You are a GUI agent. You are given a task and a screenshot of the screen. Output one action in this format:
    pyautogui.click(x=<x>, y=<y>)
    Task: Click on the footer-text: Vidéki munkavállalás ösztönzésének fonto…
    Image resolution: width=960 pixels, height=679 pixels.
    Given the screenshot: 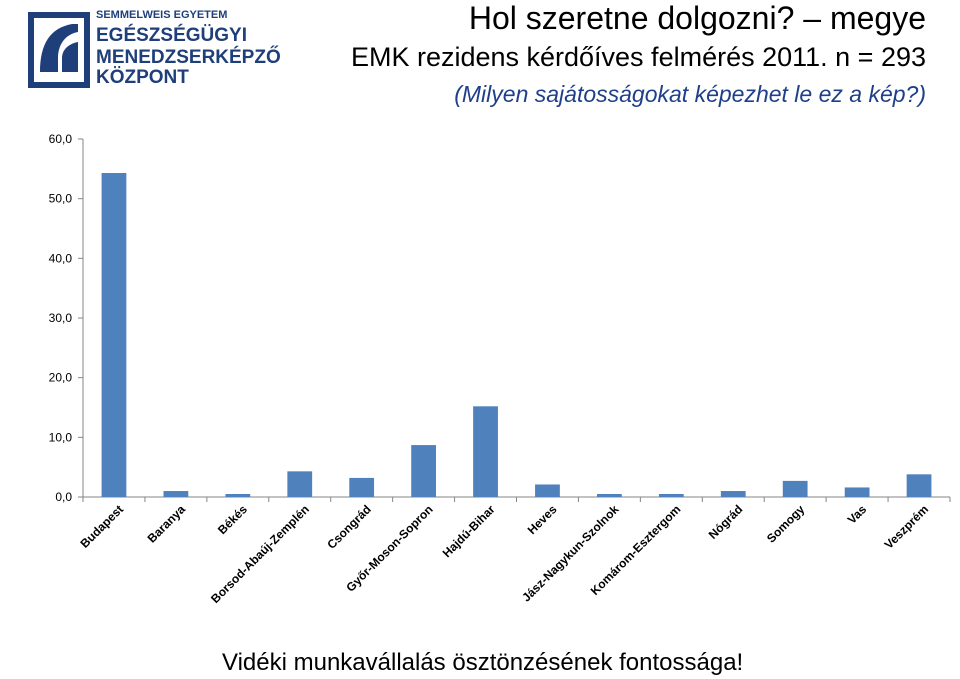 What is the action you would take?
    pyautogui.click(x=483, y=662)
    